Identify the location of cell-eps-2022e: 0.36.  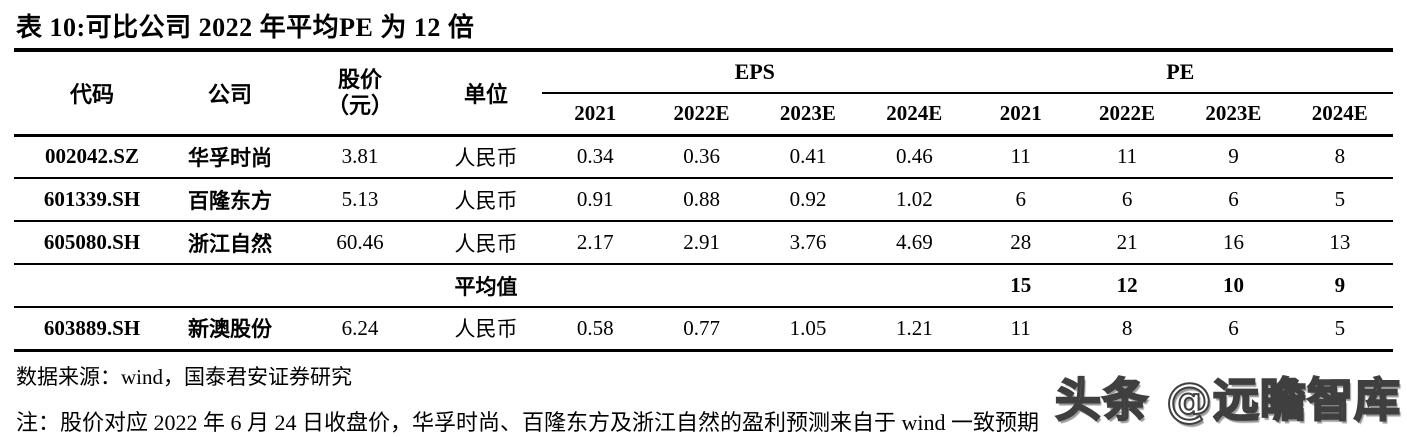
(701, 157).